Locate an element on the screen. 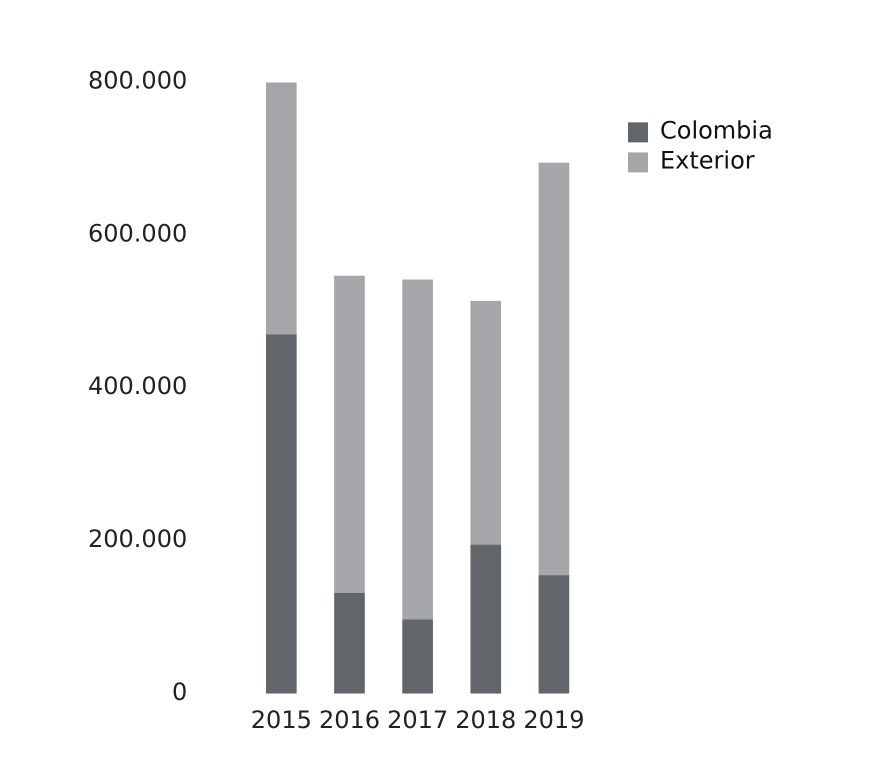 This screenshot has height=780, width=879. y-tick-label: 800.000 is located at coordinates (138, 80).